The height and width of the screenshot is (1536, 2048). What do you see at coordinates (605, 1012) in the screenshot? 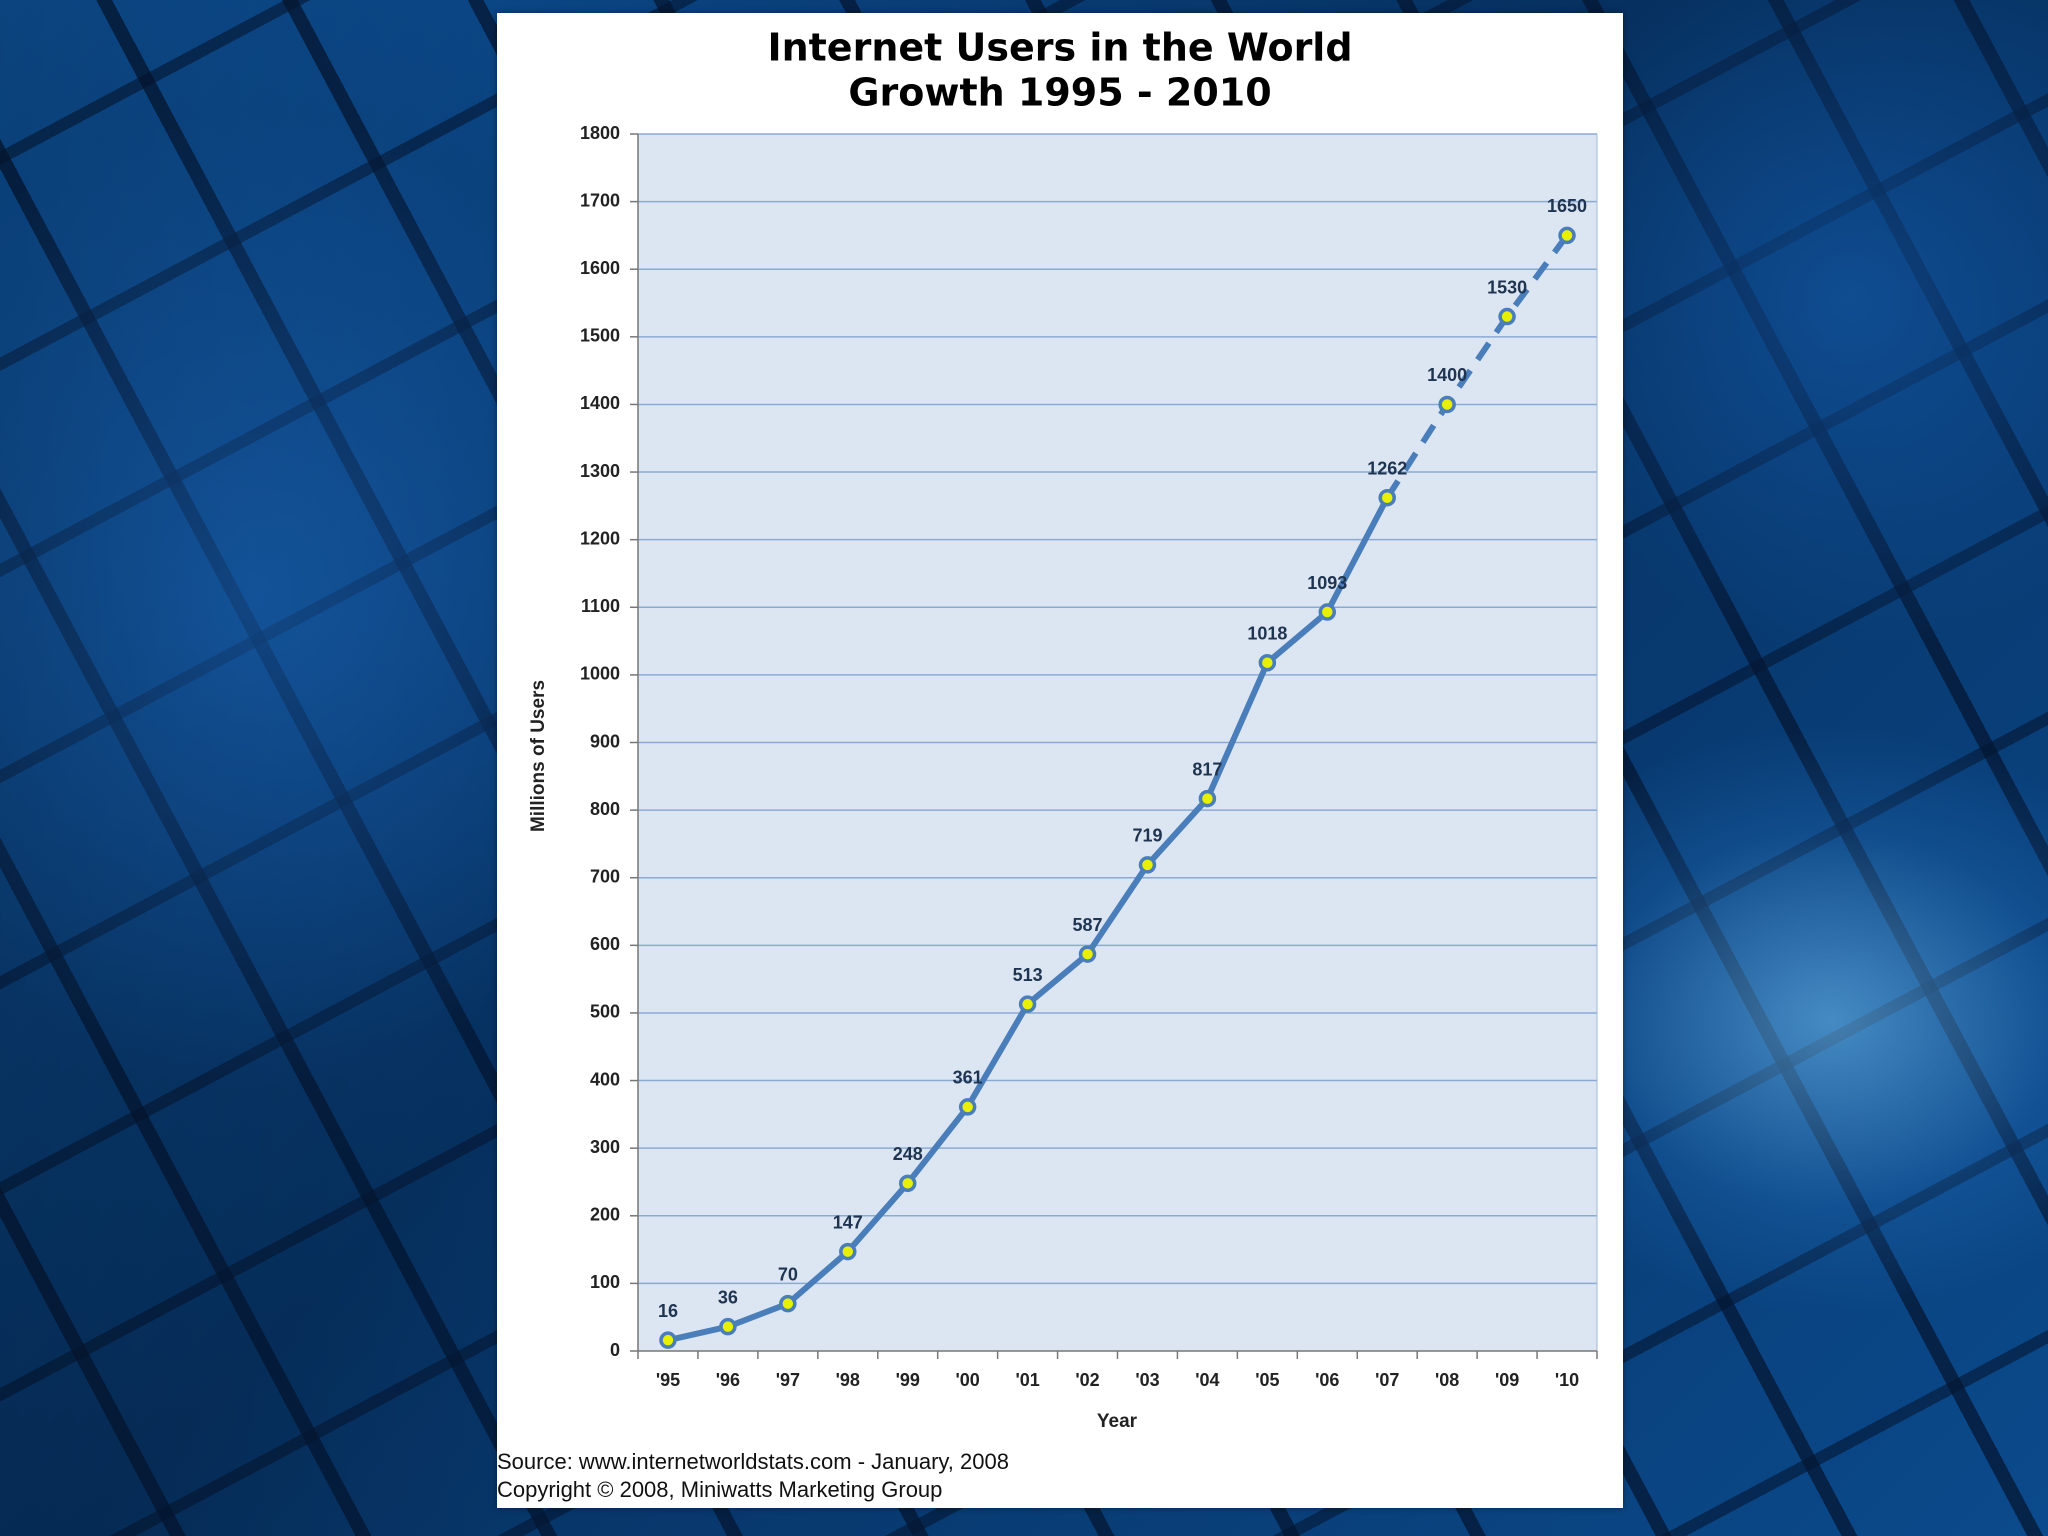
I see `y-tick-label: 500` at bounding box center [605, 1012].